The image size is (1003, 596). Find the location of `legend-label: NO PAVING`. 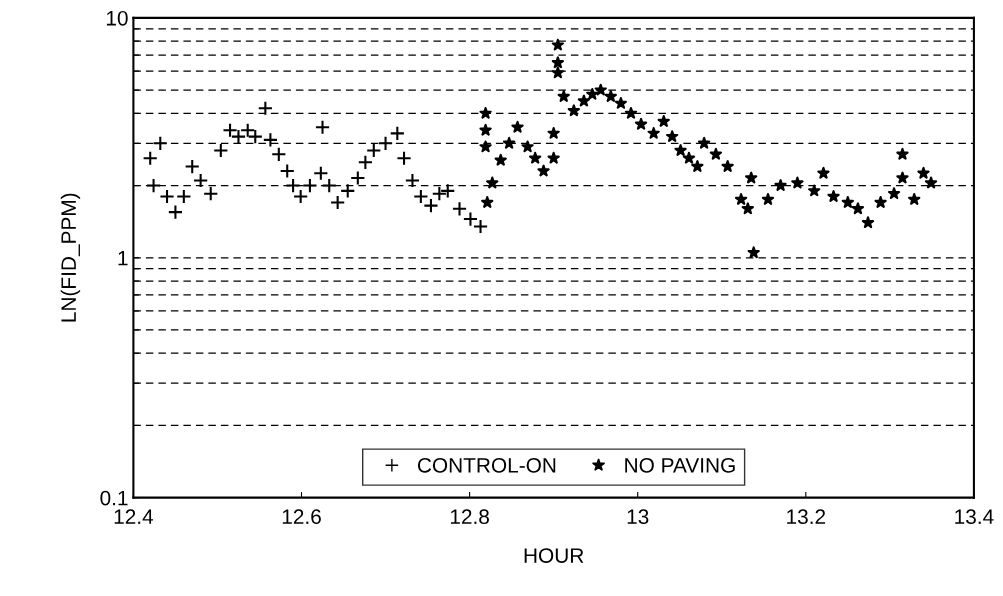

legend-label: NO PAVING is located at coordinates (680, 465).